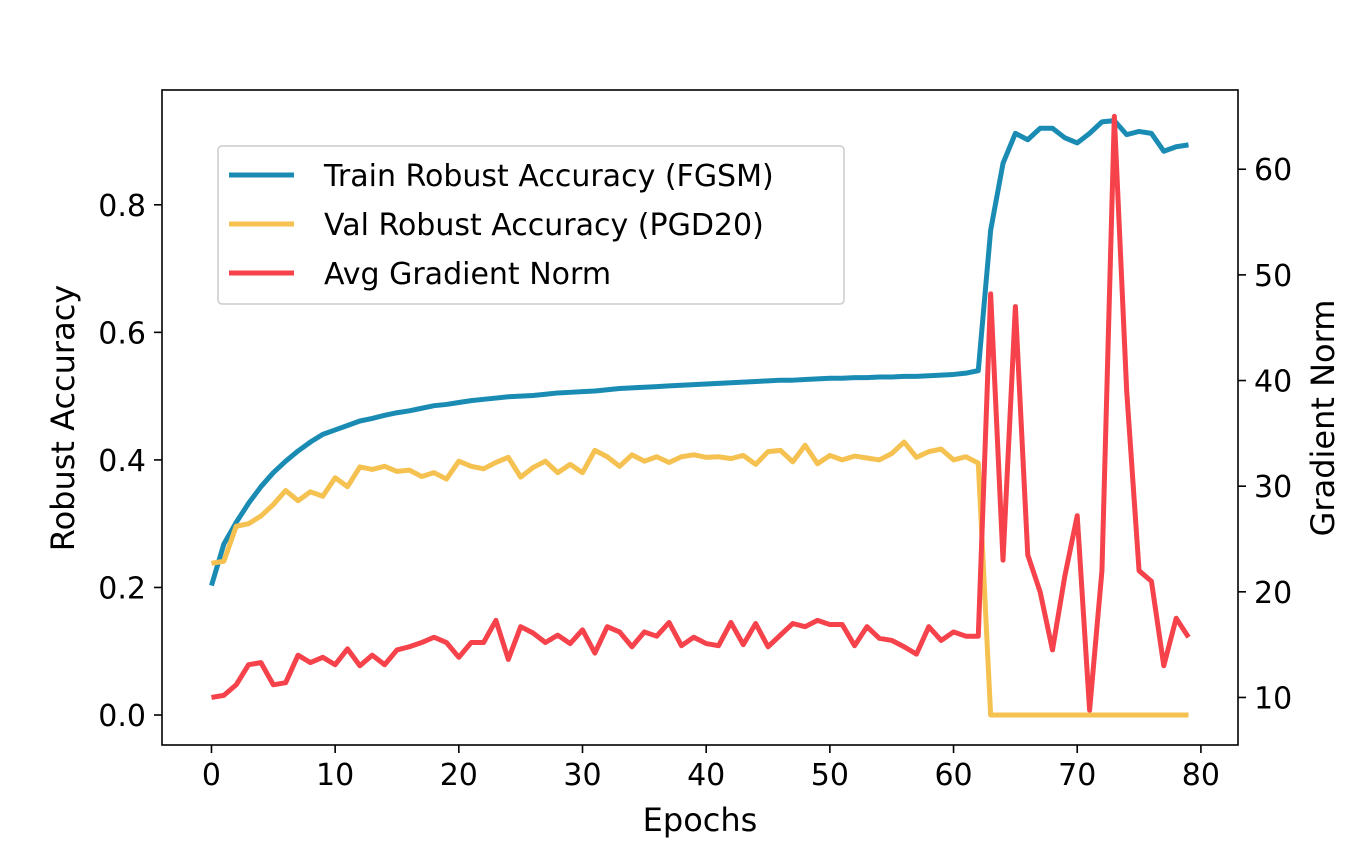 The image size is (1357, 850). I want to click on y2-tick-label: 30, so click(1273, 487).